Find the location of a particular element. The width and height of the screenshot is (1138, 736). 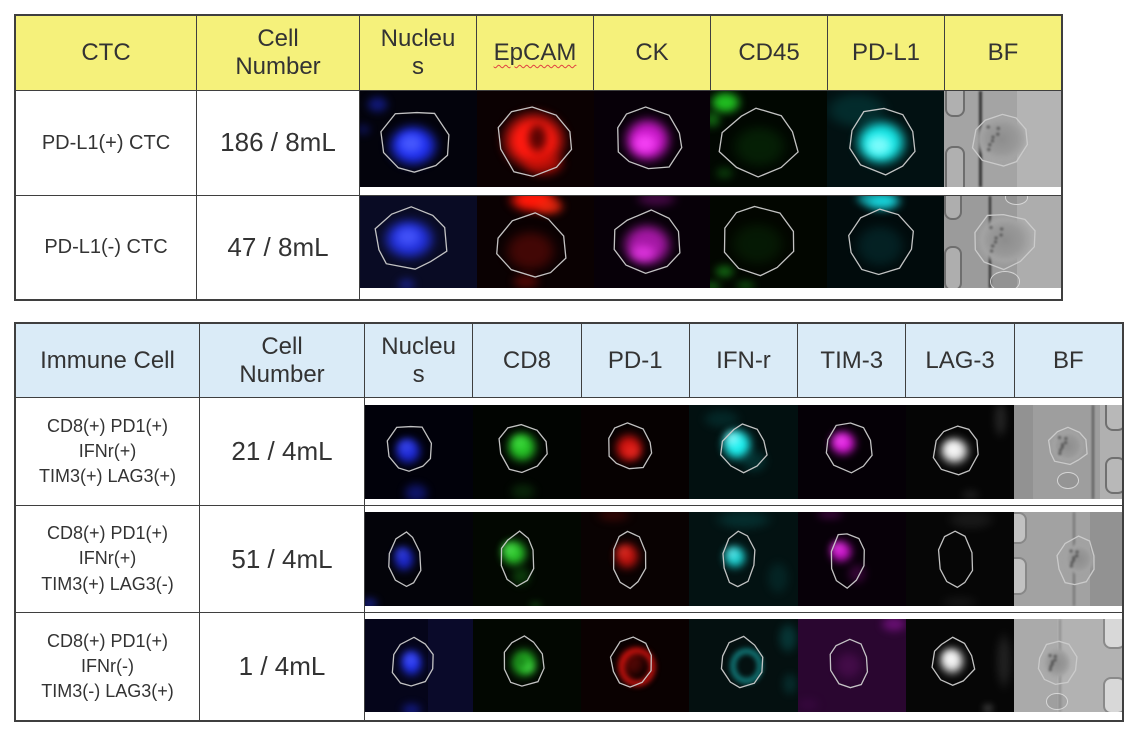

header-label: CK is located at coordinates (652, 53).